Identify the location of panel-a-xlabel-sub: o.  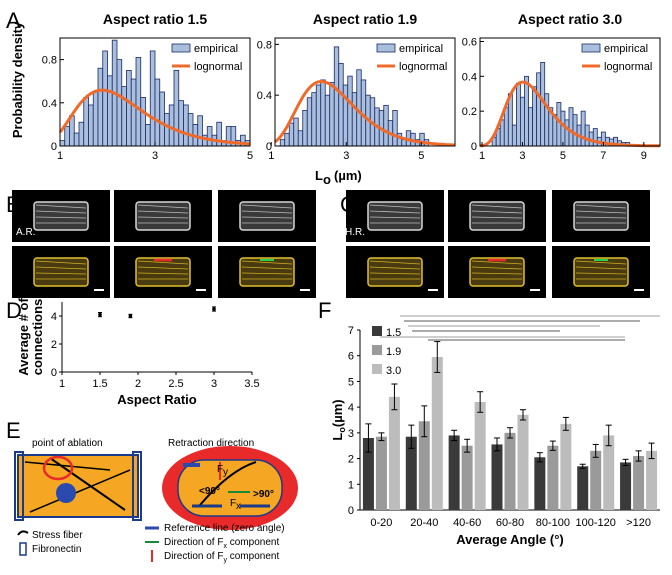
(327, 179).